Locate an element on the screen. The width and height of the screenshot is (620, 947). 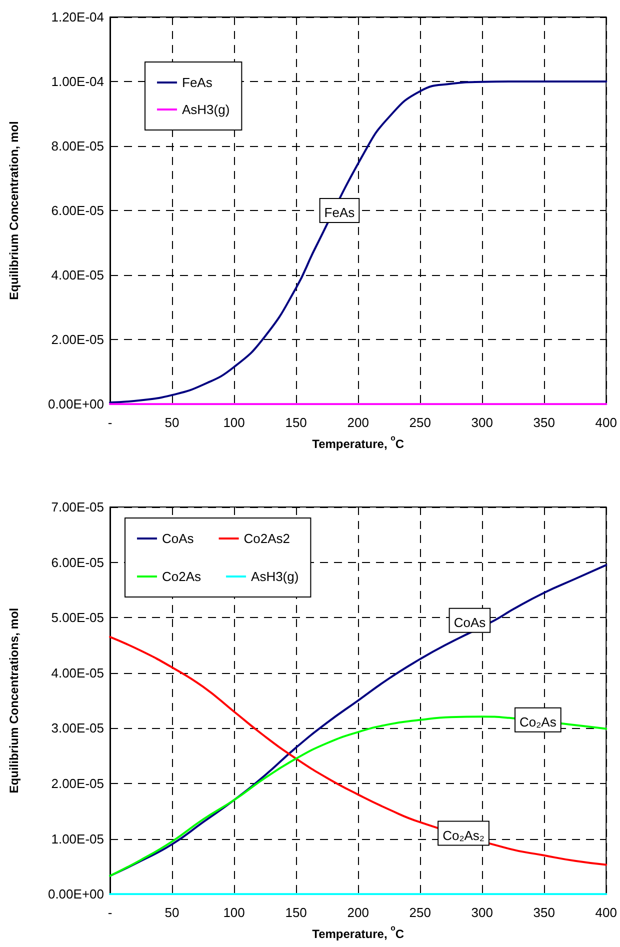
annotation: CoAs is located at coordinates (470, 622).